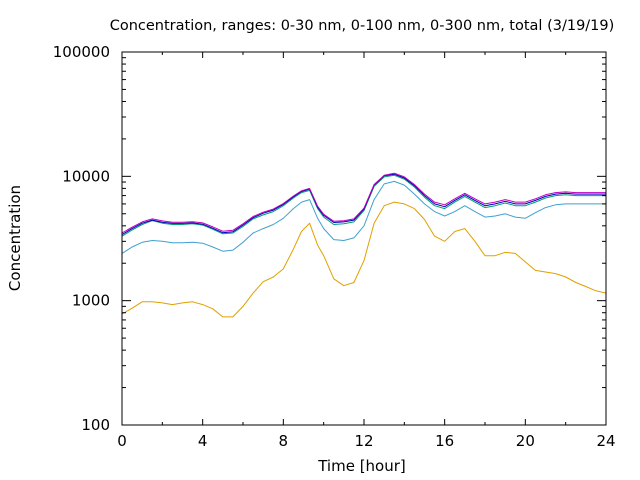 This screenshot has width=640, height=480. I want to click on y-axis-label: Concentration, so click(15, 238).